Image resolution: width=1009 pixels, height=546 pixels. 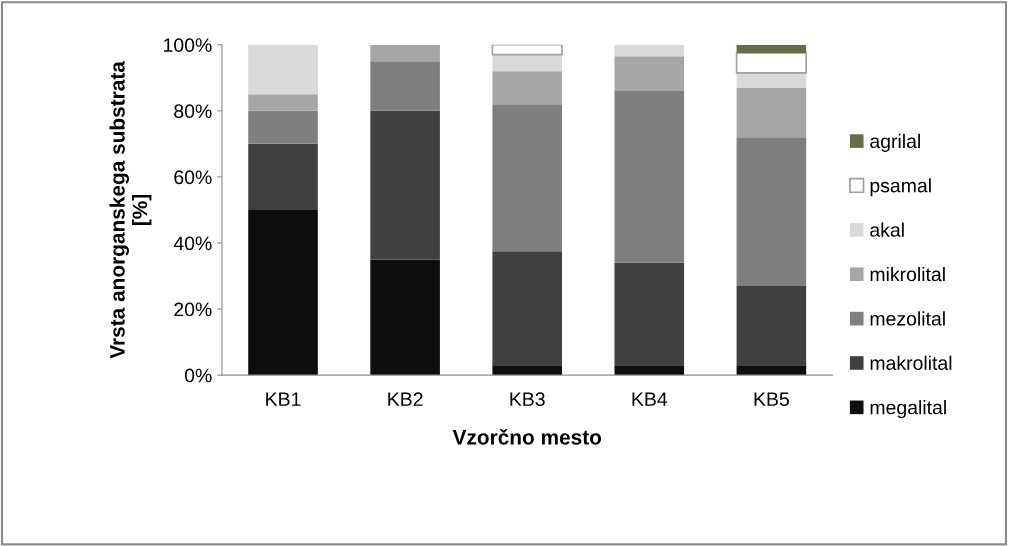 I want to click on x-tick-label: KB2, so click(x=405, y=399).